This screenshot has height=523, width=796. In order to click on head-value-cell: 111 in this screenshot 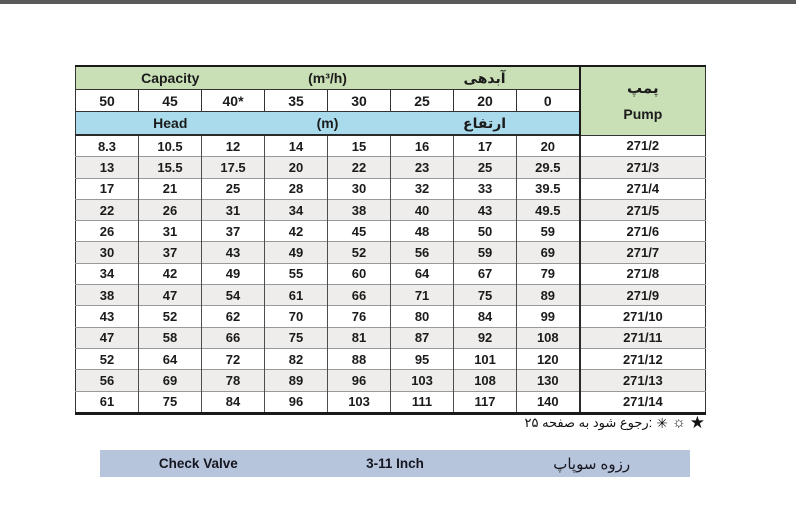, I will do `click(422, 402)`.